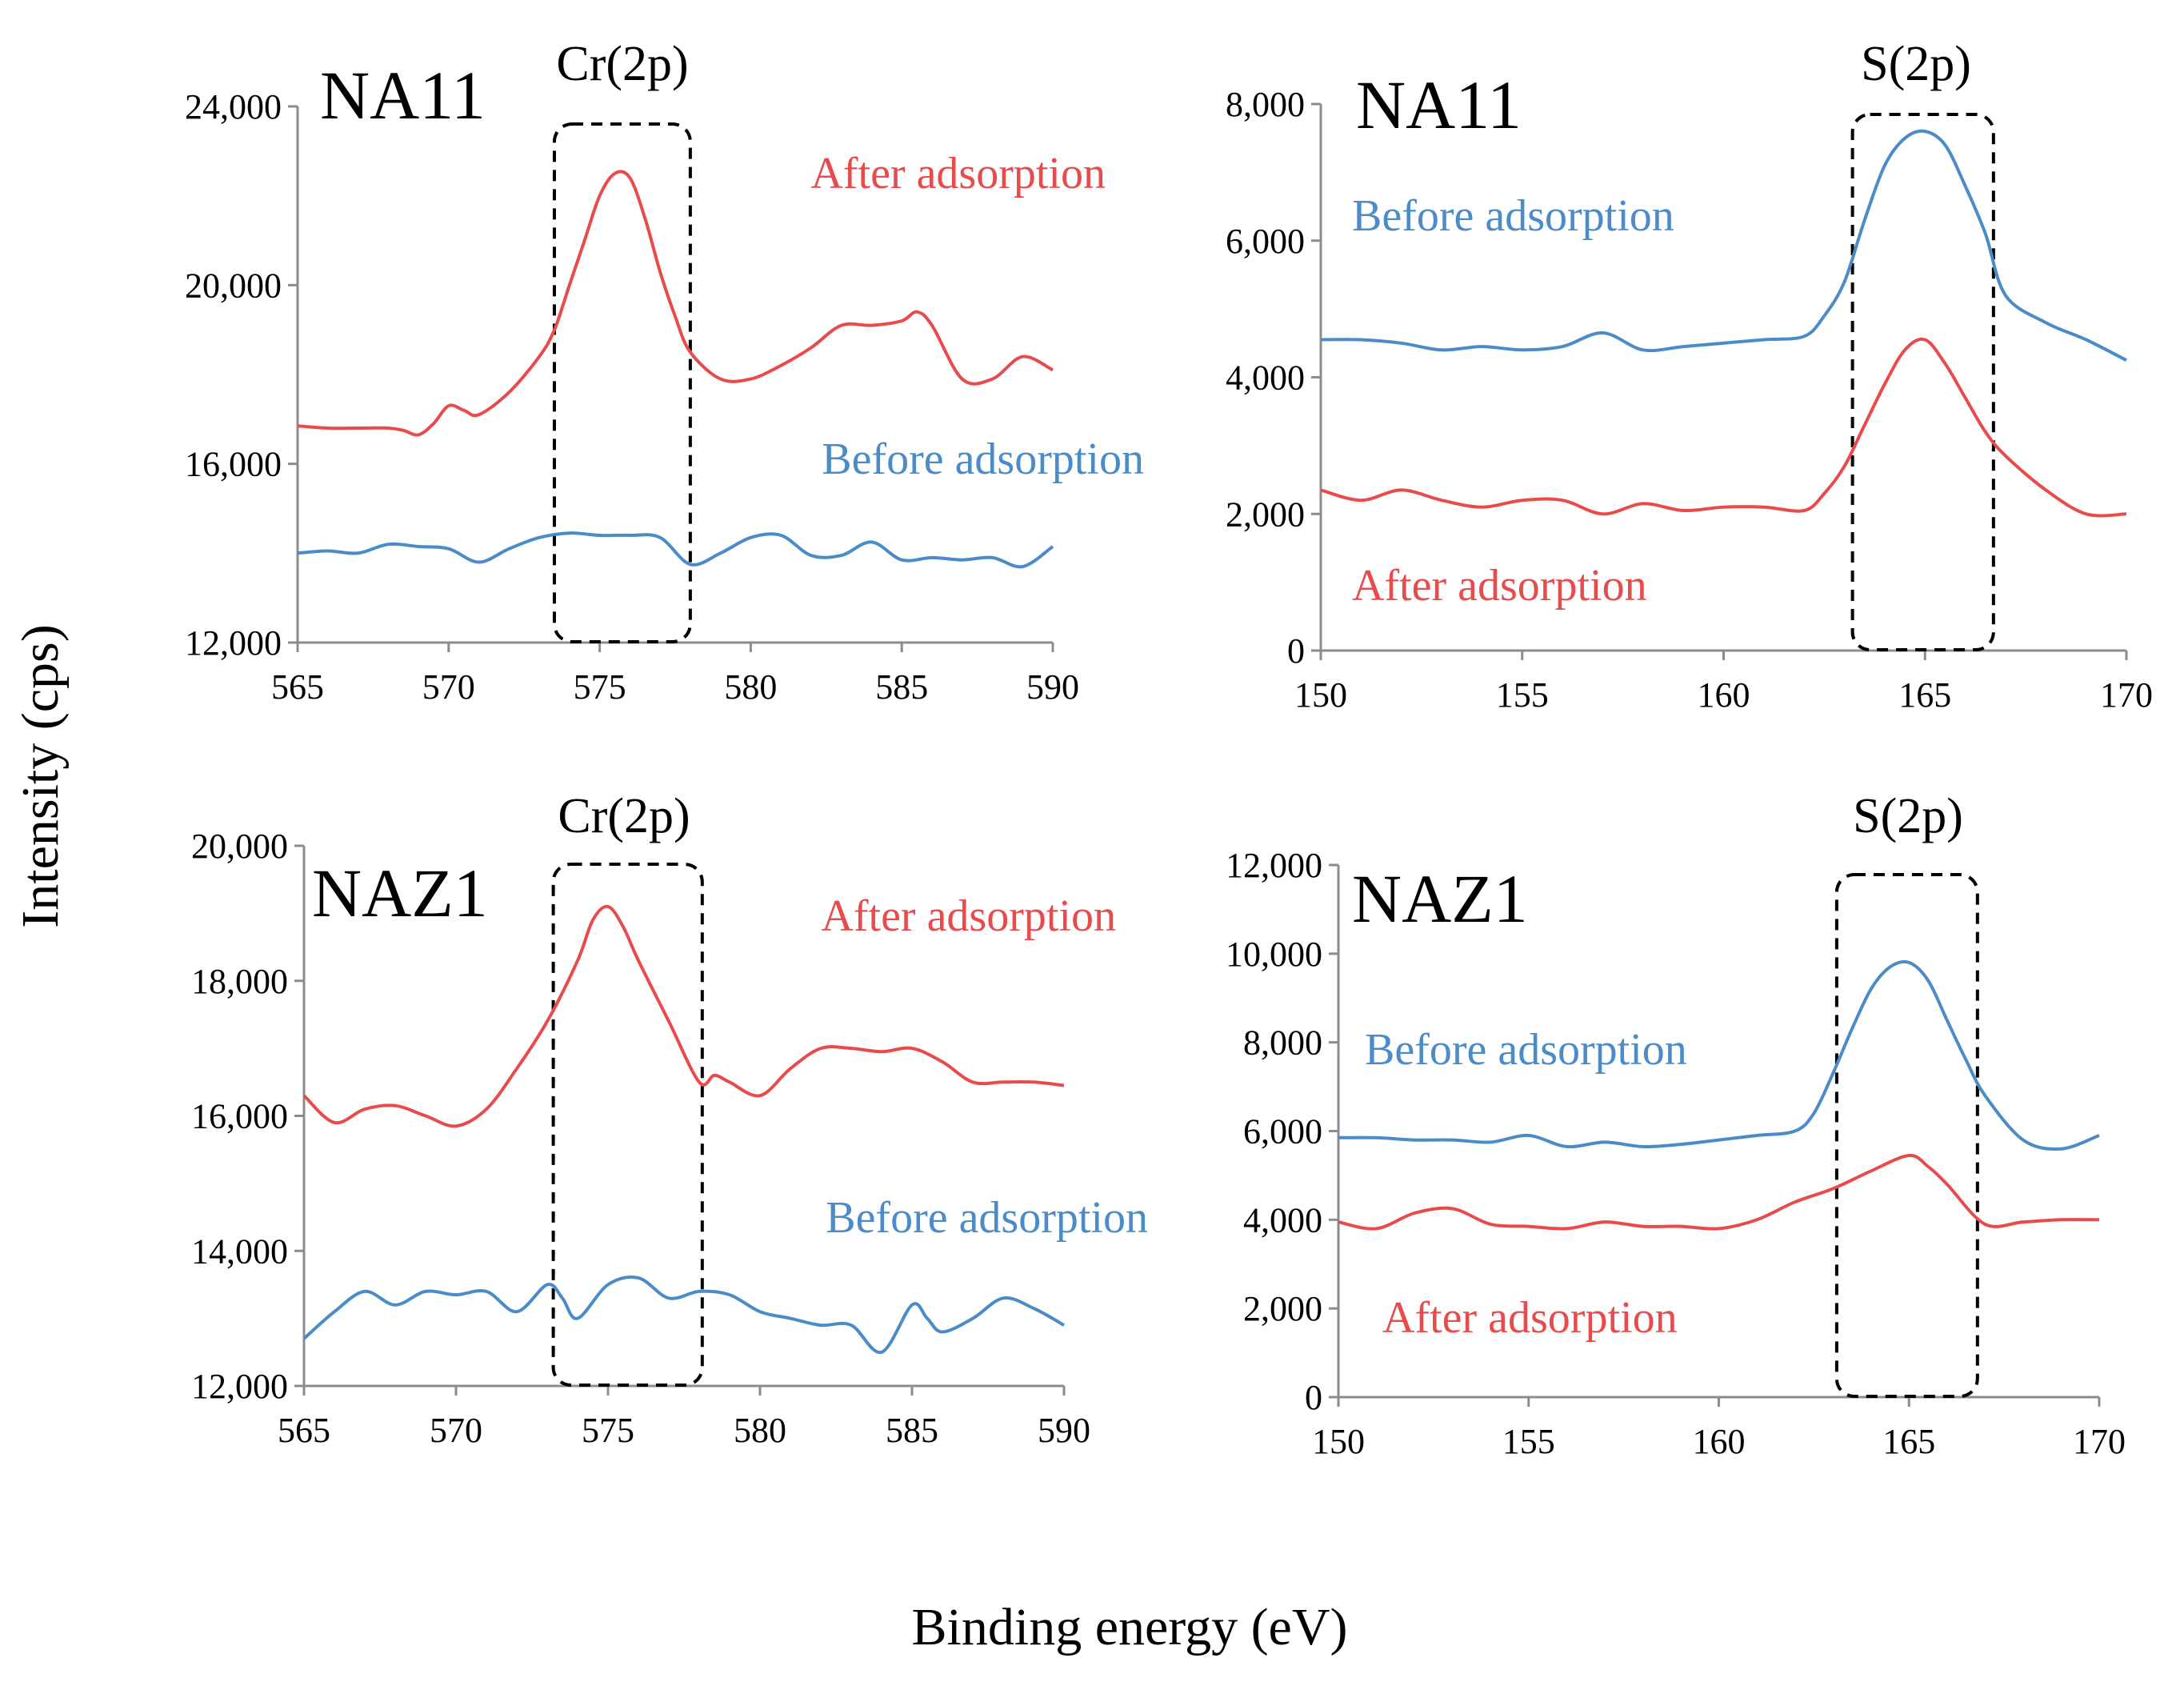 This screenshot has width=2184, height=1686. Describe the element at coordinates (239, 1251) in the screenshot. I see `y-tick-label: 14,000` at that location.